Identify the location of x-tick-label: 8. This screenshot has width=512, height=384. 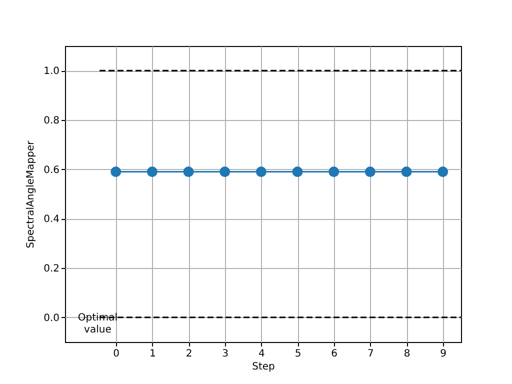
(407, 354).